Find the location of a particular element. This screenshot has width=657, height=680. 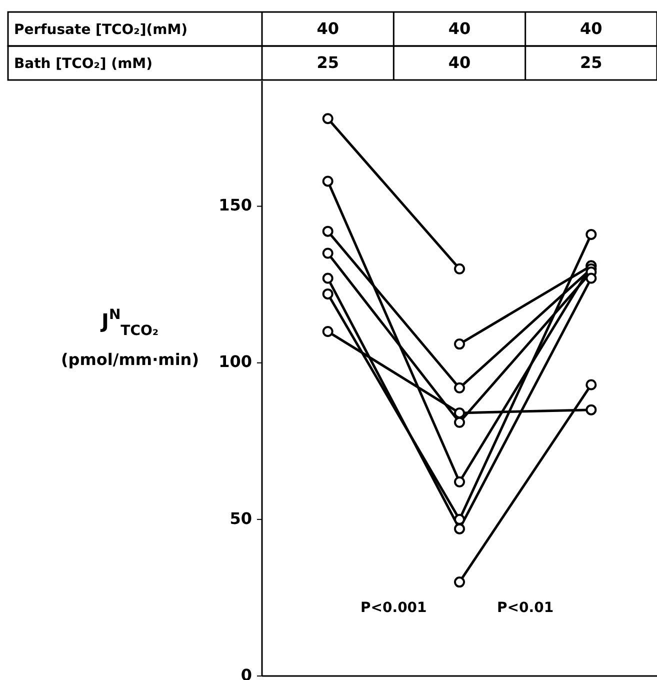

condition-table: Perfusate [TCO₂](mM) 40 40 40 Bath [TCO₂] (mM) 25 40 25 is located at coordinates (332, 46).